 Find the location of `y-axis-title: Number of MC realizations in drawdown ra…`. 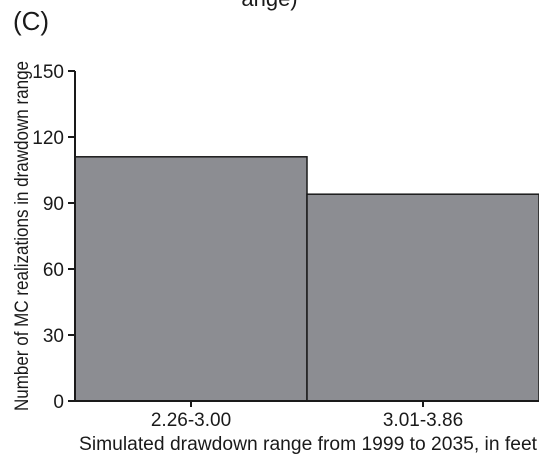

y-axis-title: Number of MC realizations in drawdown ra… is located at coordinates (22, 236).